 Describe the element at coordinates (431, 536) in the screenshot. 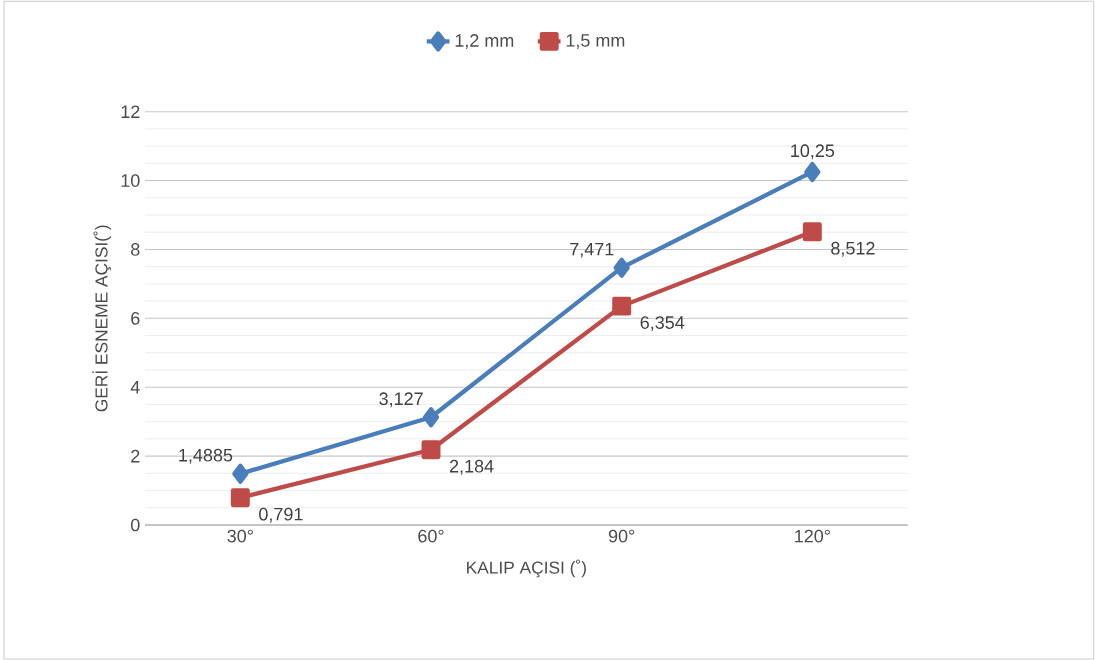

I see `x-tick-label: 60°` at that location.